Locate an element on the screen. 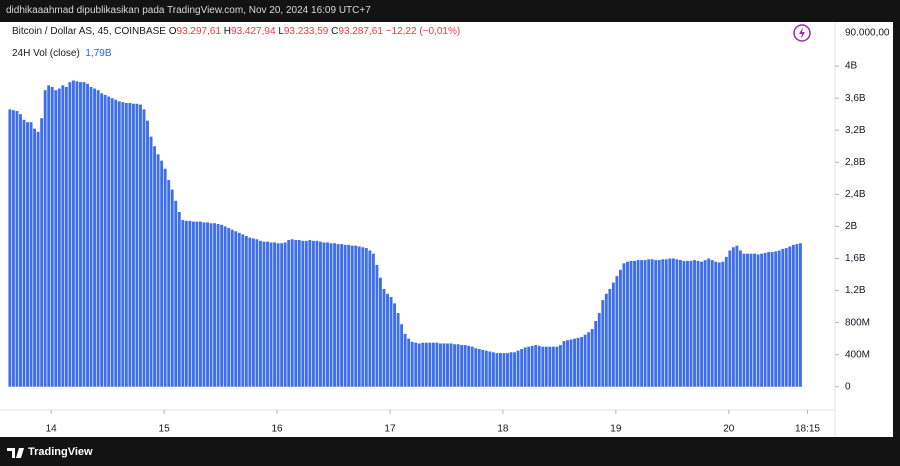  y-tick-label: 0 is located at coordinates (848, 386).